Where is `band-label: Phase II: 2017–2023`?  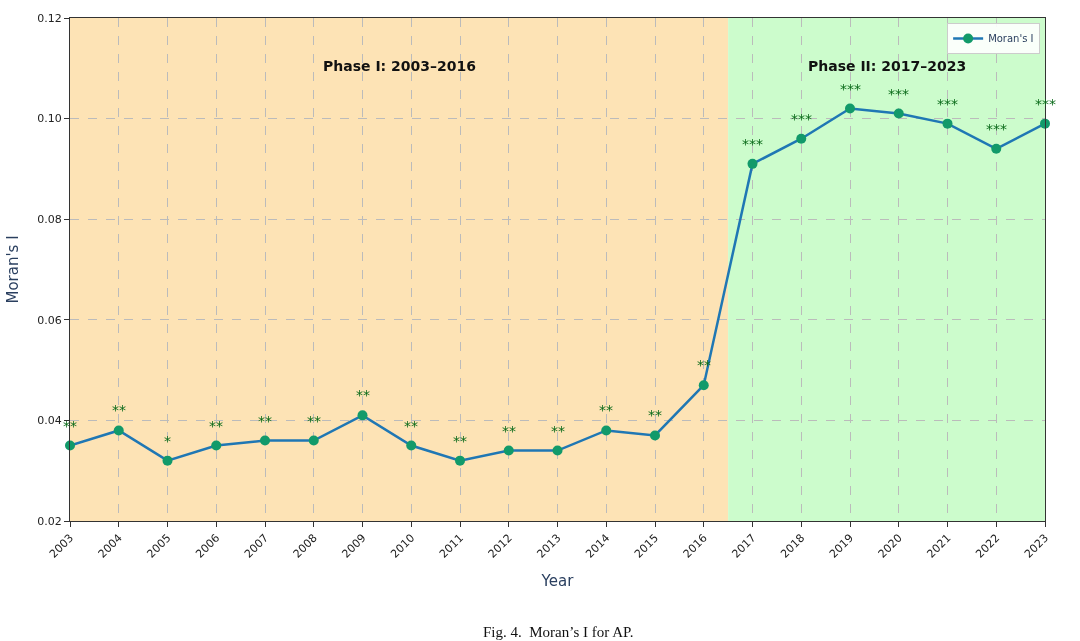
band-label: Phase II: 2017–2023 is located at coordinates (887, 66).